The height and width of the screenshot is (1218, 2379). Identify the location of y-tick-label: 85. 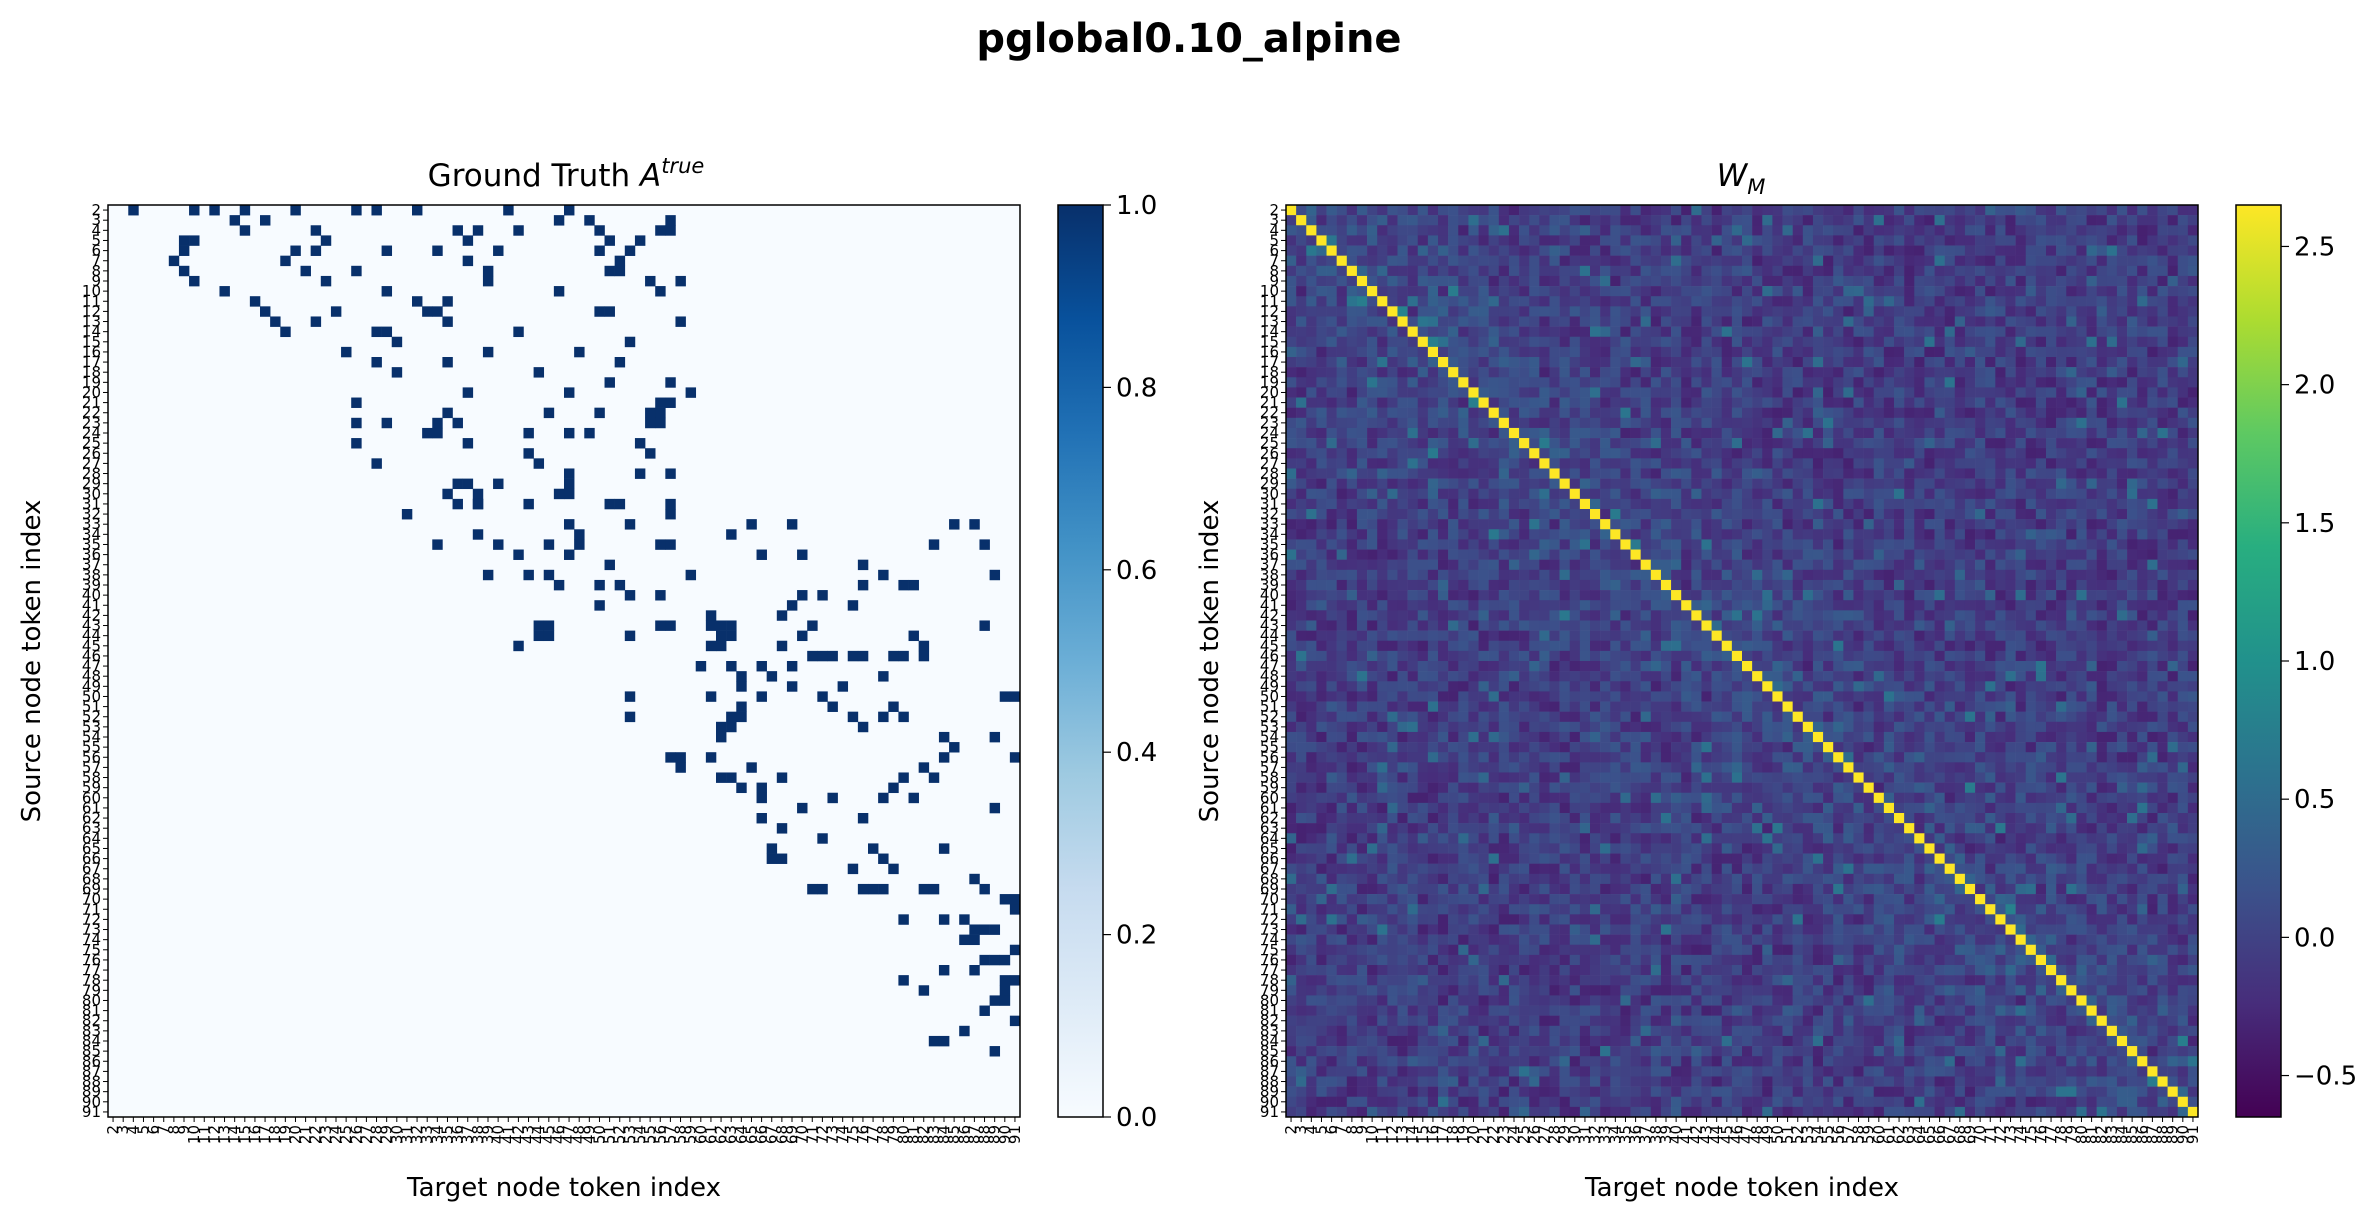
(91, 1051).